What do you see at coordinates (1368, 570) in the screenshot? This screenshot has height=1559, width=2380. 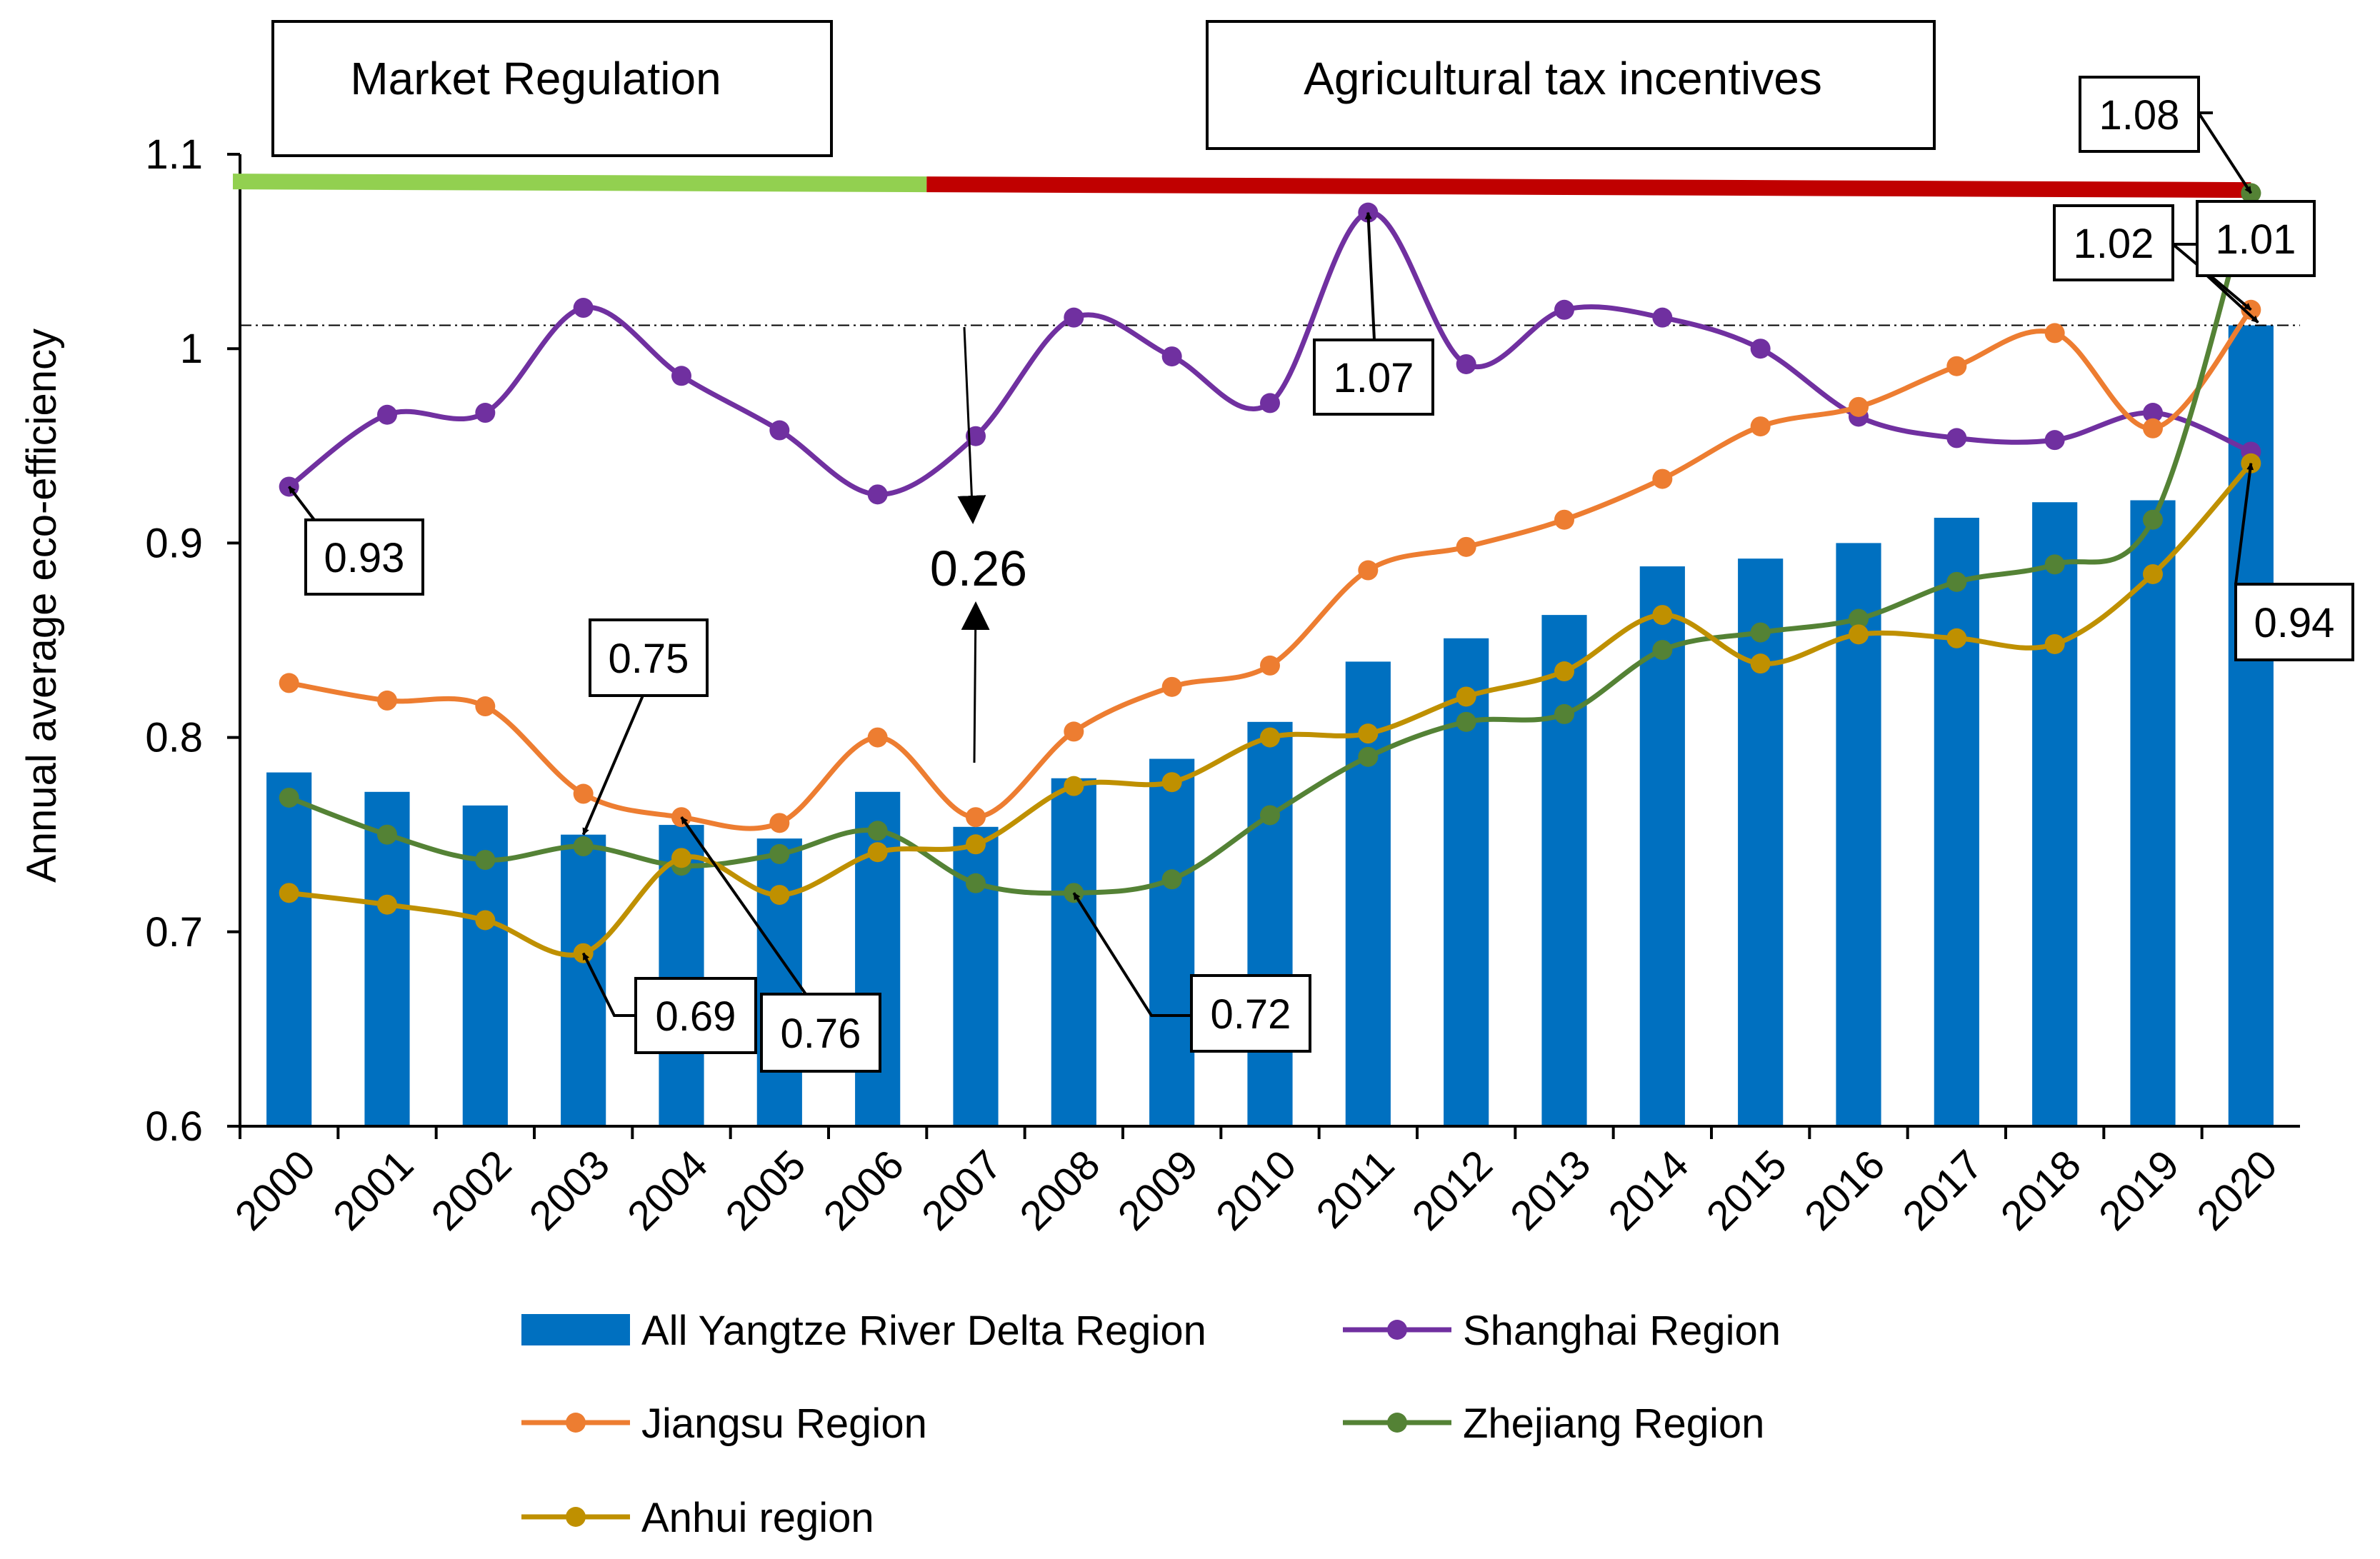 I see `point-jiangsu-region-2011` at bounding box center [1368, 570].